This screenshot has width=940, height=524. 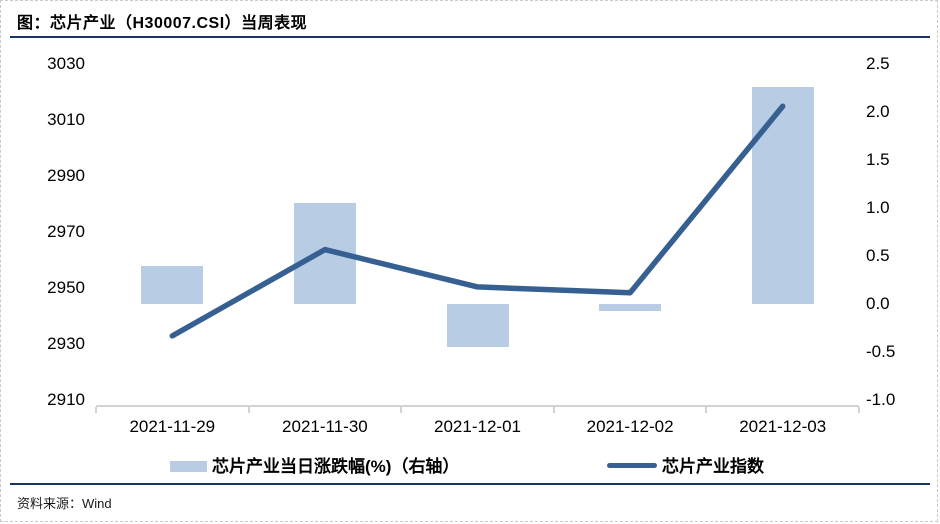 What do you see at coordinates (64, 503) in the screenshot?
I see `data-source: 资料来源：Wind` at bounding box center [64, 503].